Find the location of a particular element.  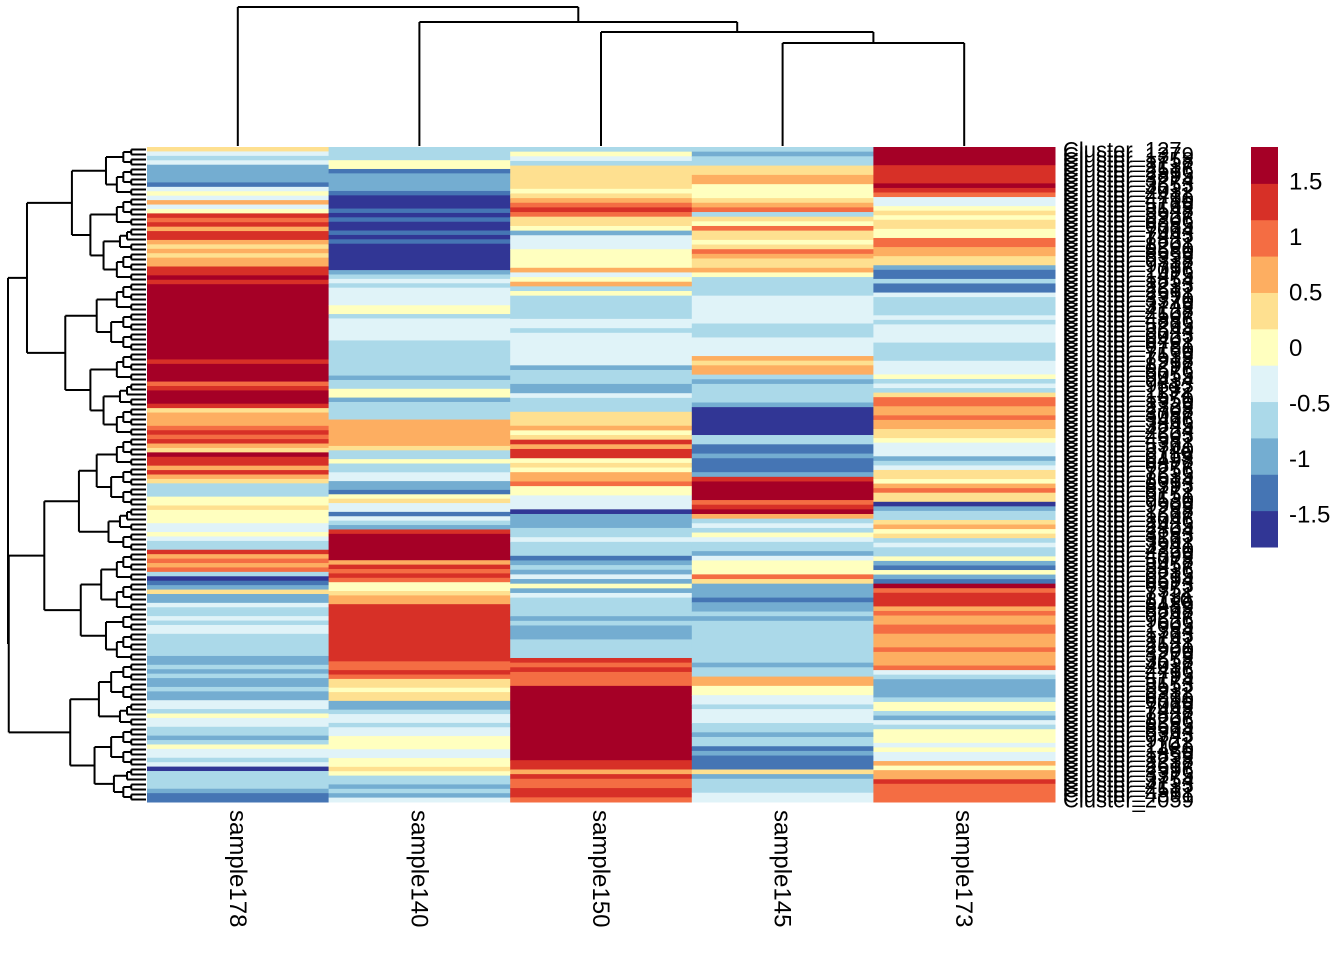

row-label: Cluster_4224 is located at coordinates (1128, 430).